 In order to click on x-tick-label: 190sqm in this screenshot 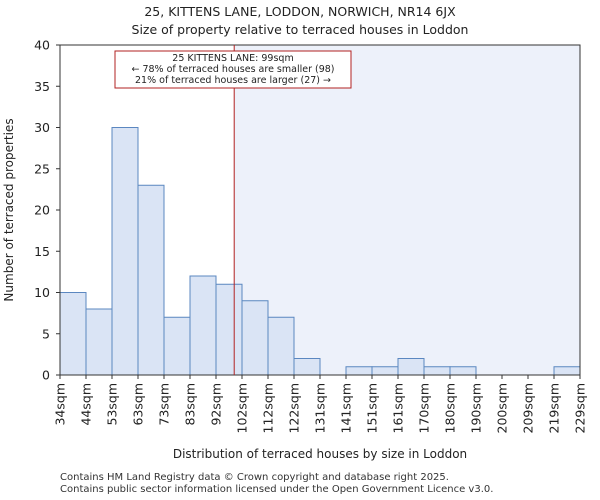, I will do `click(476, 408)`.